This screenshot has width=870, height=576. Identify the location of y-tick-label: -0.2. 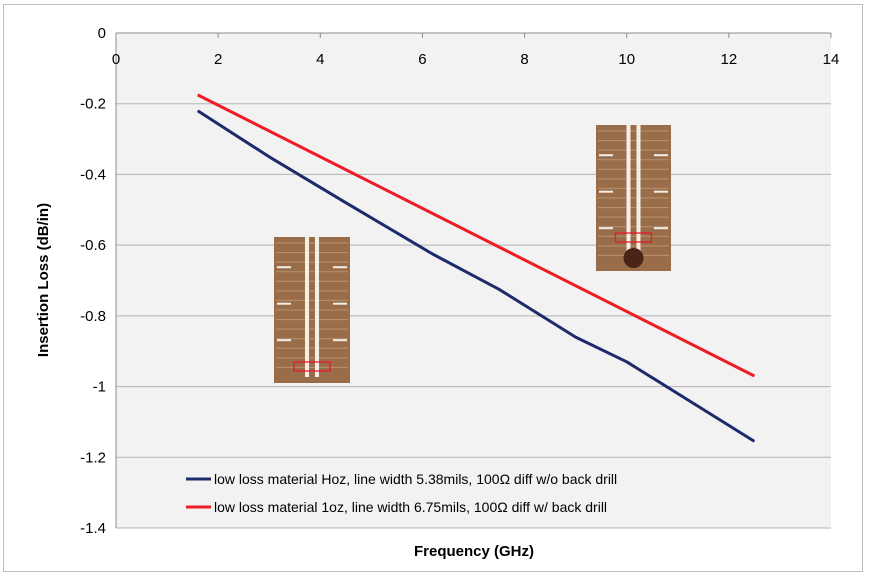
(93, 104).